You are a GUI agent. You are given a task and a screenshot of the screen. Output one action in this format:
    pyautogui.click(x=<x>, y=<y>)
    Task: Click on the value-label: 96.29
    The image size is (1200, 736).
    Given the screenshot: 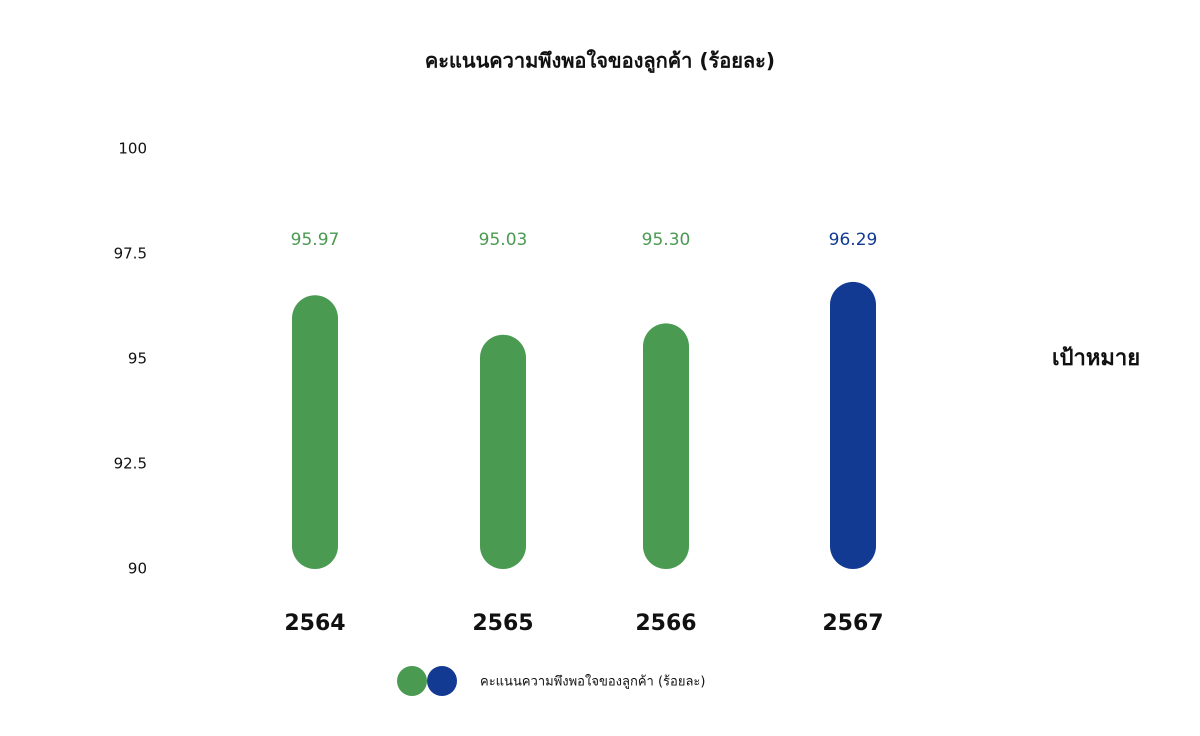 What is the action you would take?
    pyautogui.click(x=853, y=240)
    